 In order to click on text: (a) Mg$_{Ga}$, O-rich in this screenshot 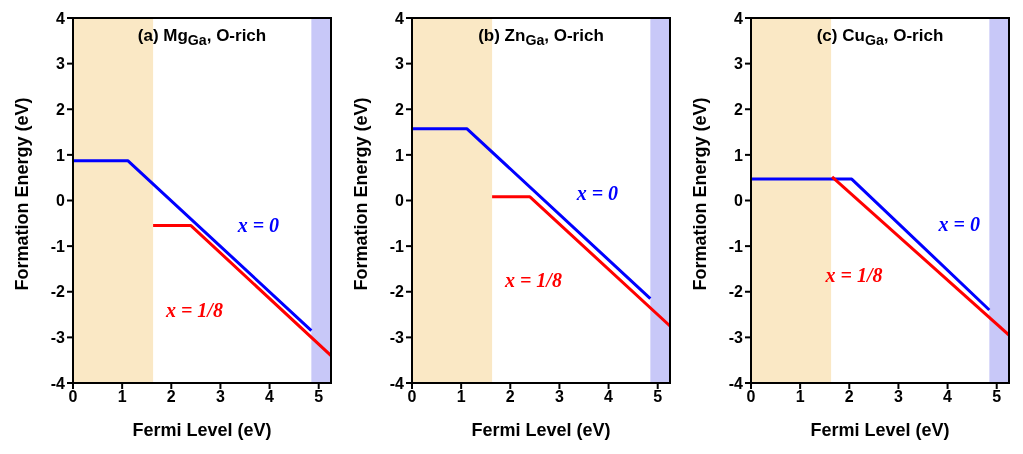, I will do `click(202, 37)`.